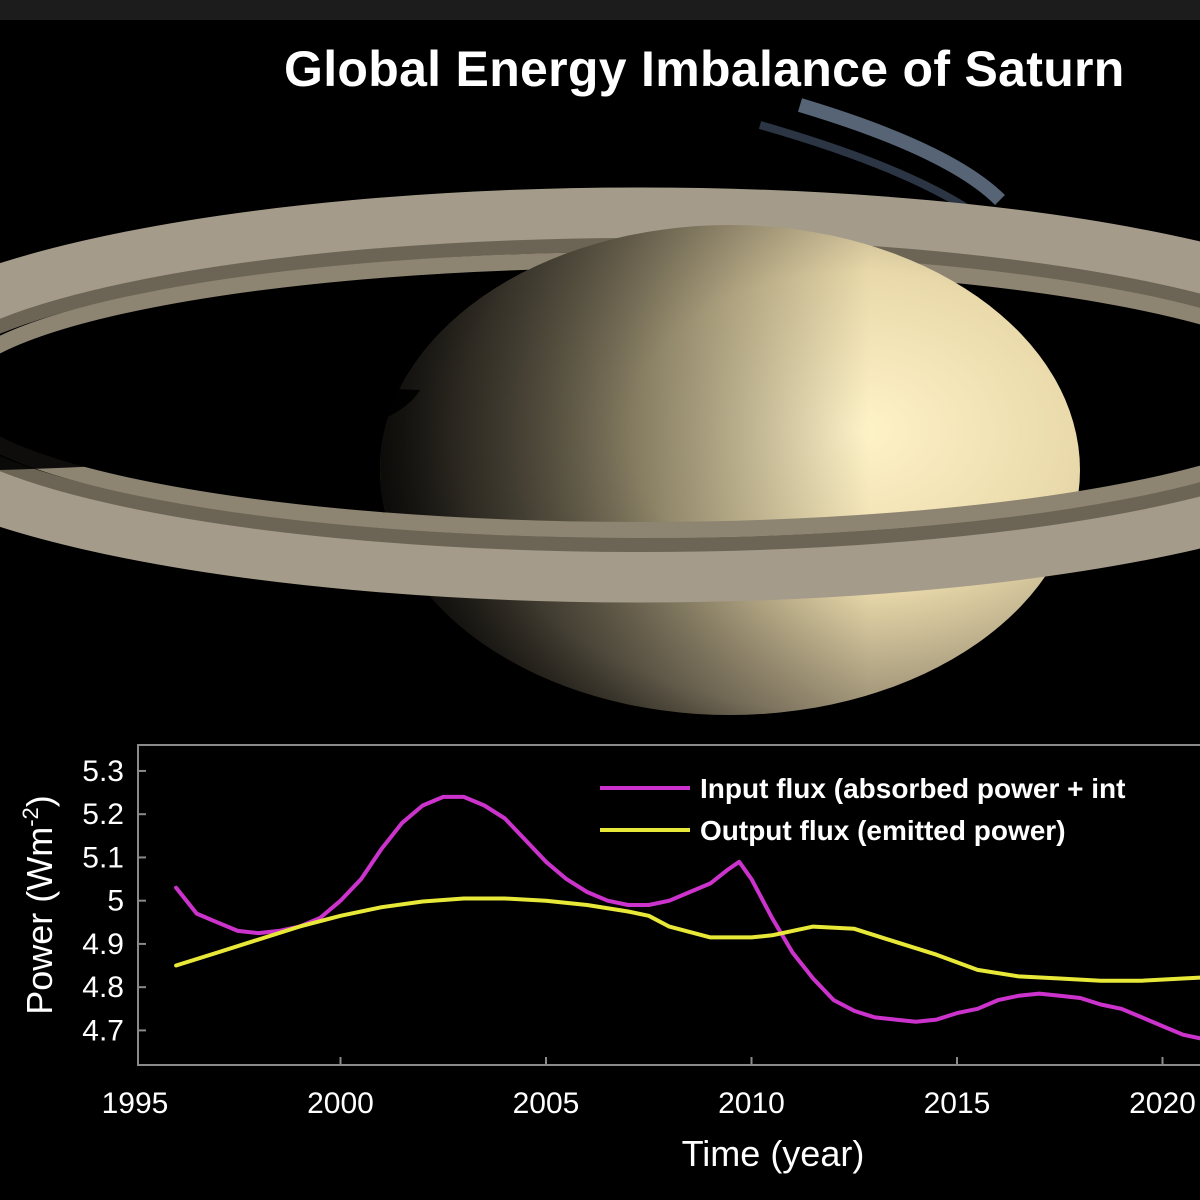  Describe the element at coordinates (103, 1030) in the screenshot. I see `y-tick-label: 4.7` at that location.